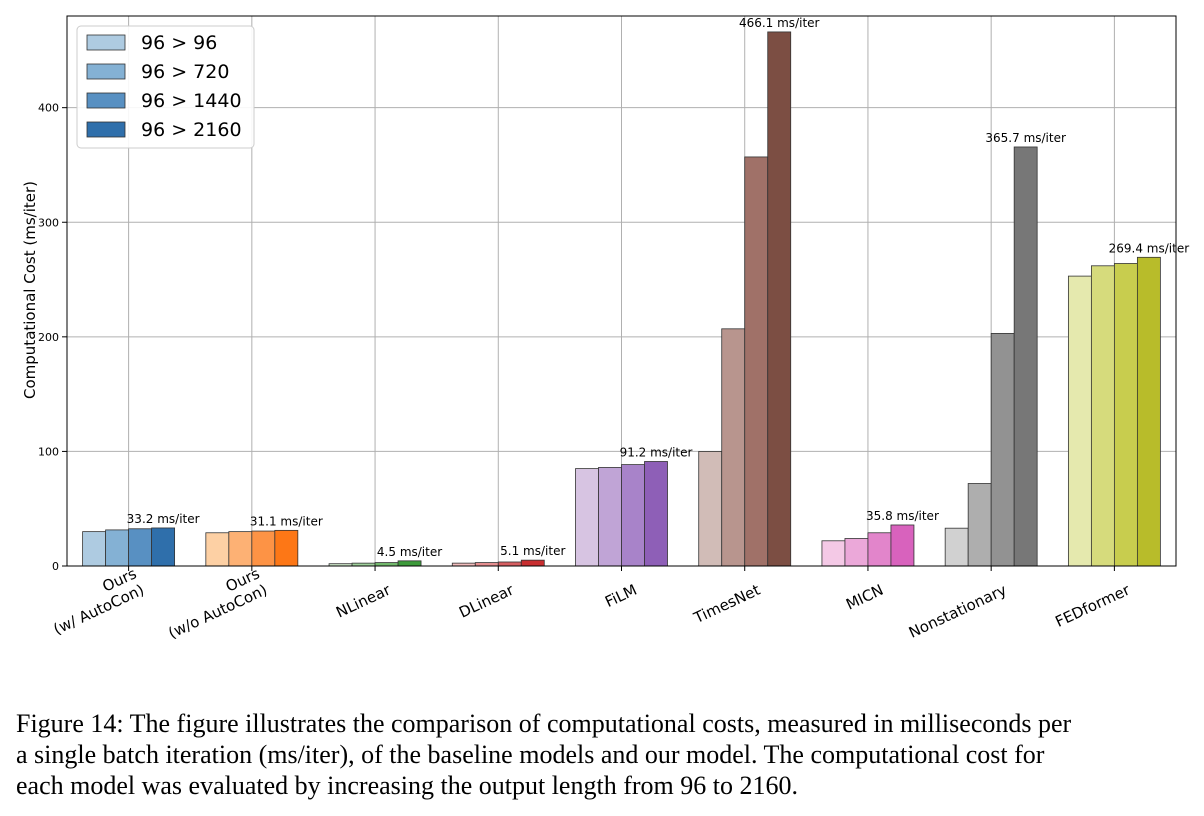 The height and width of the screenshot is (816, 1204). What do you see at coordinates (48, 337) in the screenshot?
I see `y-tick-label: 200` at bounding box center [48, 337].